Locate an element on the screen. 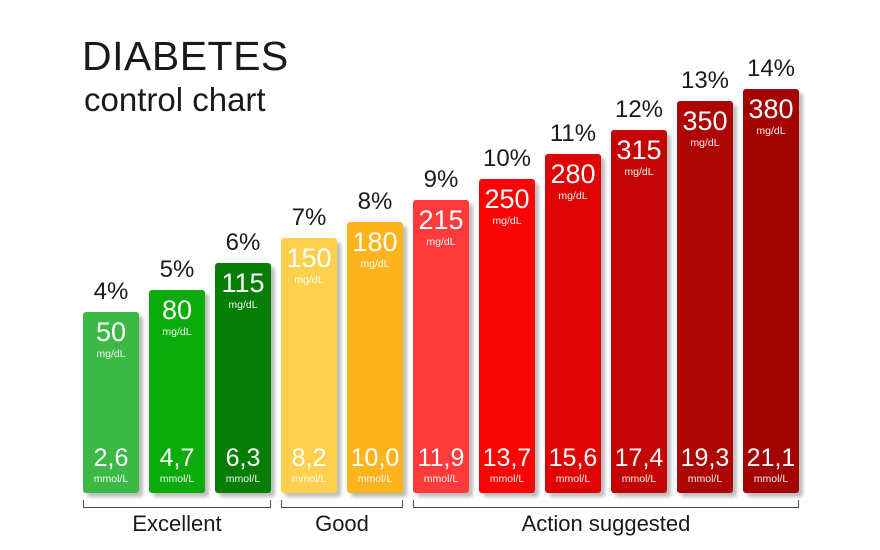 This screenshot has height=550, width=880. mmol-value: 17,4 is located at coordinates (639, 457).